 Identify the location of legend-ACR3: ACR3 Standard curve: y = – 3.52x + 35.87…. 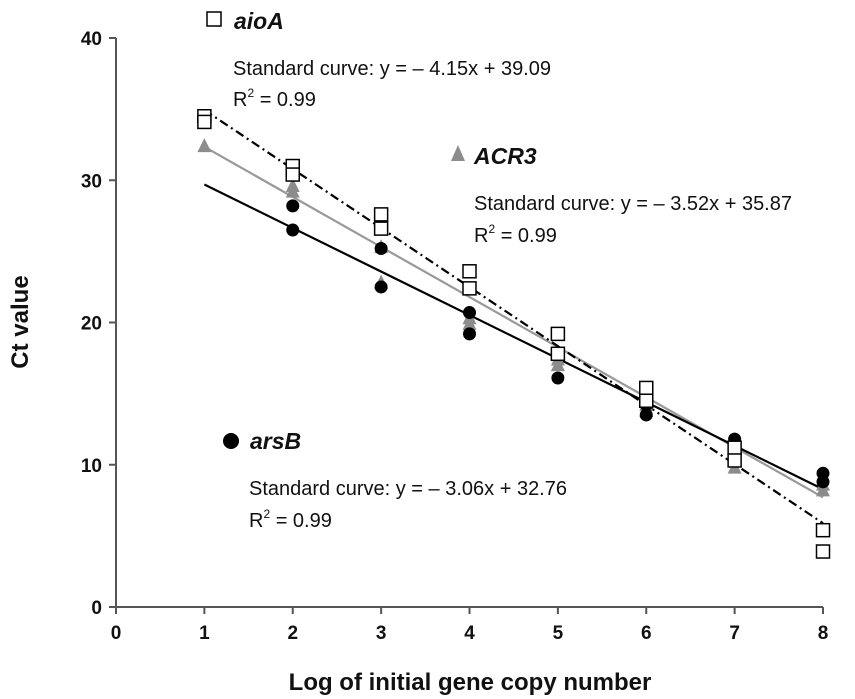
(621, 195).